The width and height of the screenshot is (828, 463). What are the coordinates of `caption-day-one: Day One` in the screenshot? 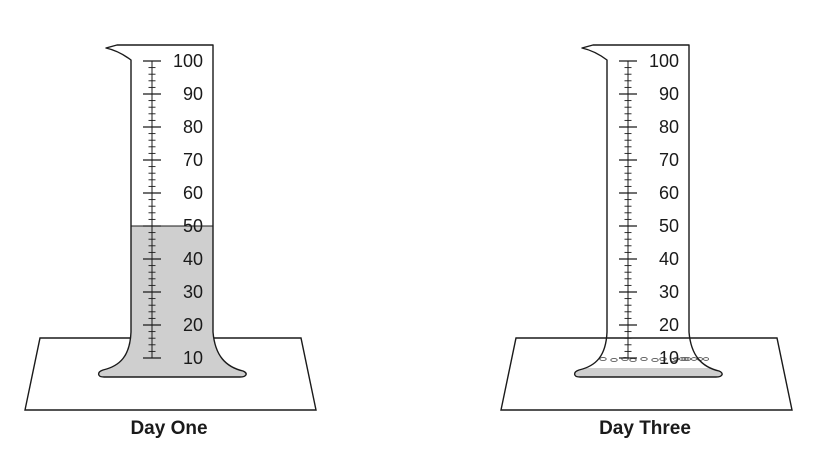 It's located at (169, 428).